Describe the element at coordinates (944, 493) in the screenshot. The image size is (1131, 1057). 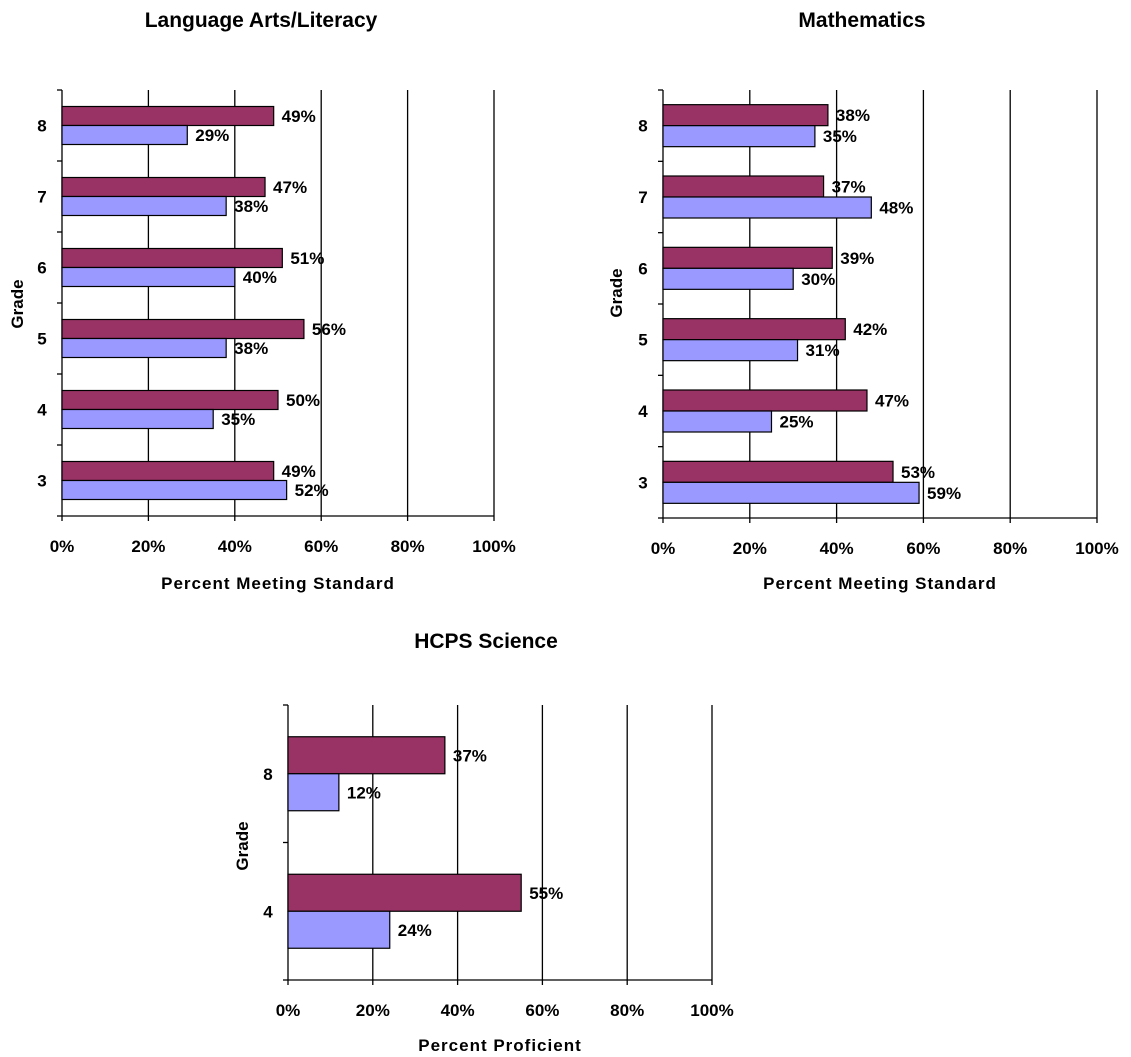
I see `data-label: 59%` at that location.